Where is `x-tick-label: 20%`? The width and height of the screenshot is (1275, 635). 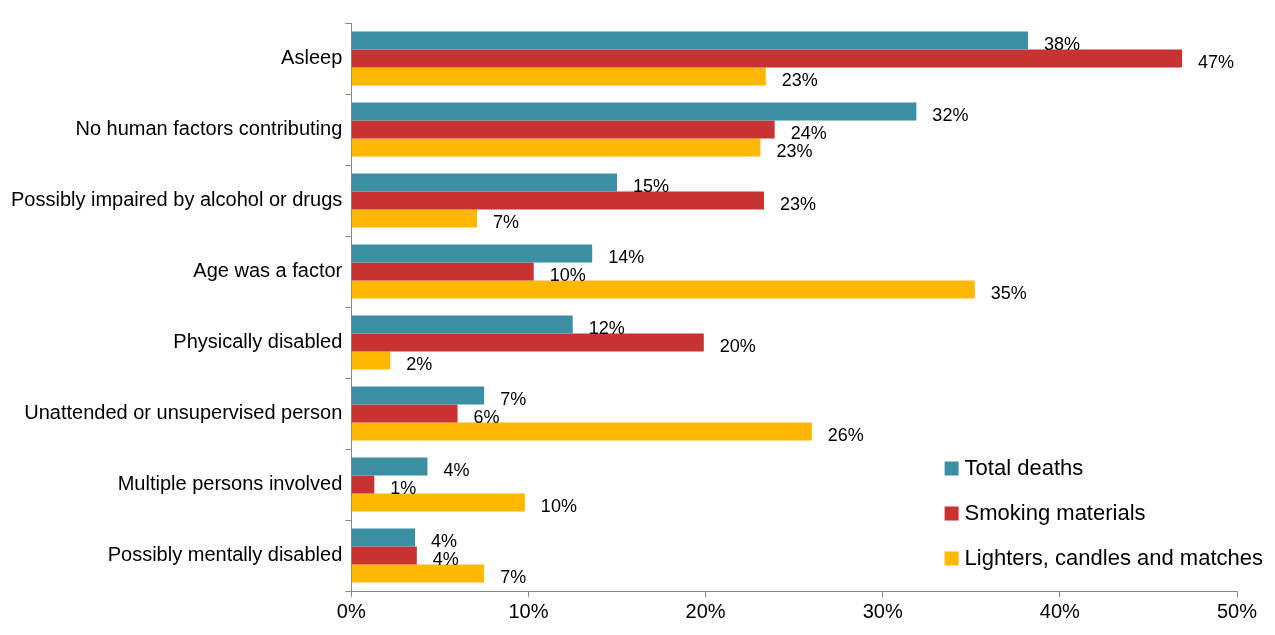
x-tick-label: 20% is located at coordinates (705, 610).